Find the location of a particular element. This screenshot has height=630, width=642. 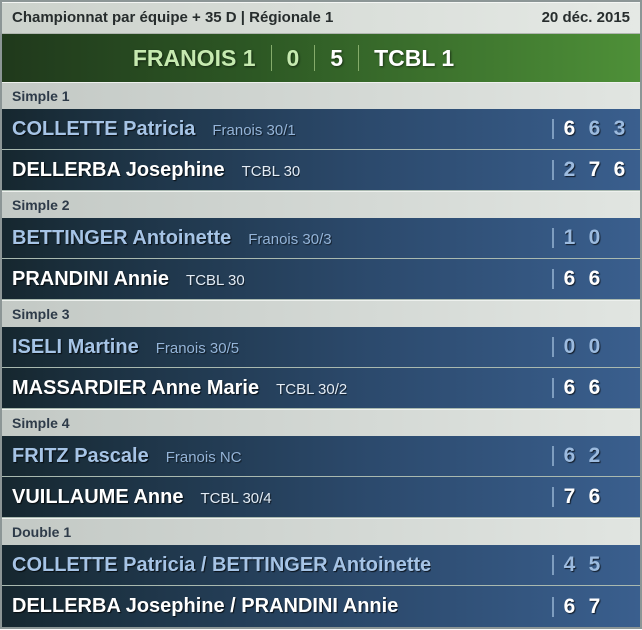

home-team-name: FRANOIS 1 is located at coordinates (194, 57).